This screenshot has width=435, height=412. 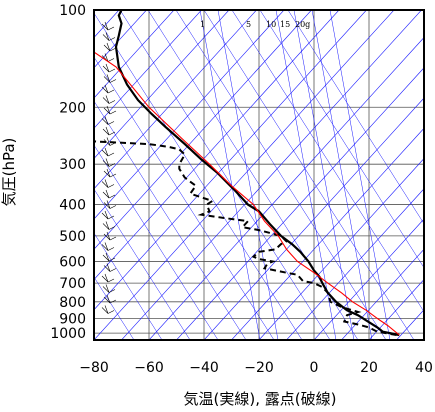 I want to click on y-tick-label: 200, so click(x=72, y=108).